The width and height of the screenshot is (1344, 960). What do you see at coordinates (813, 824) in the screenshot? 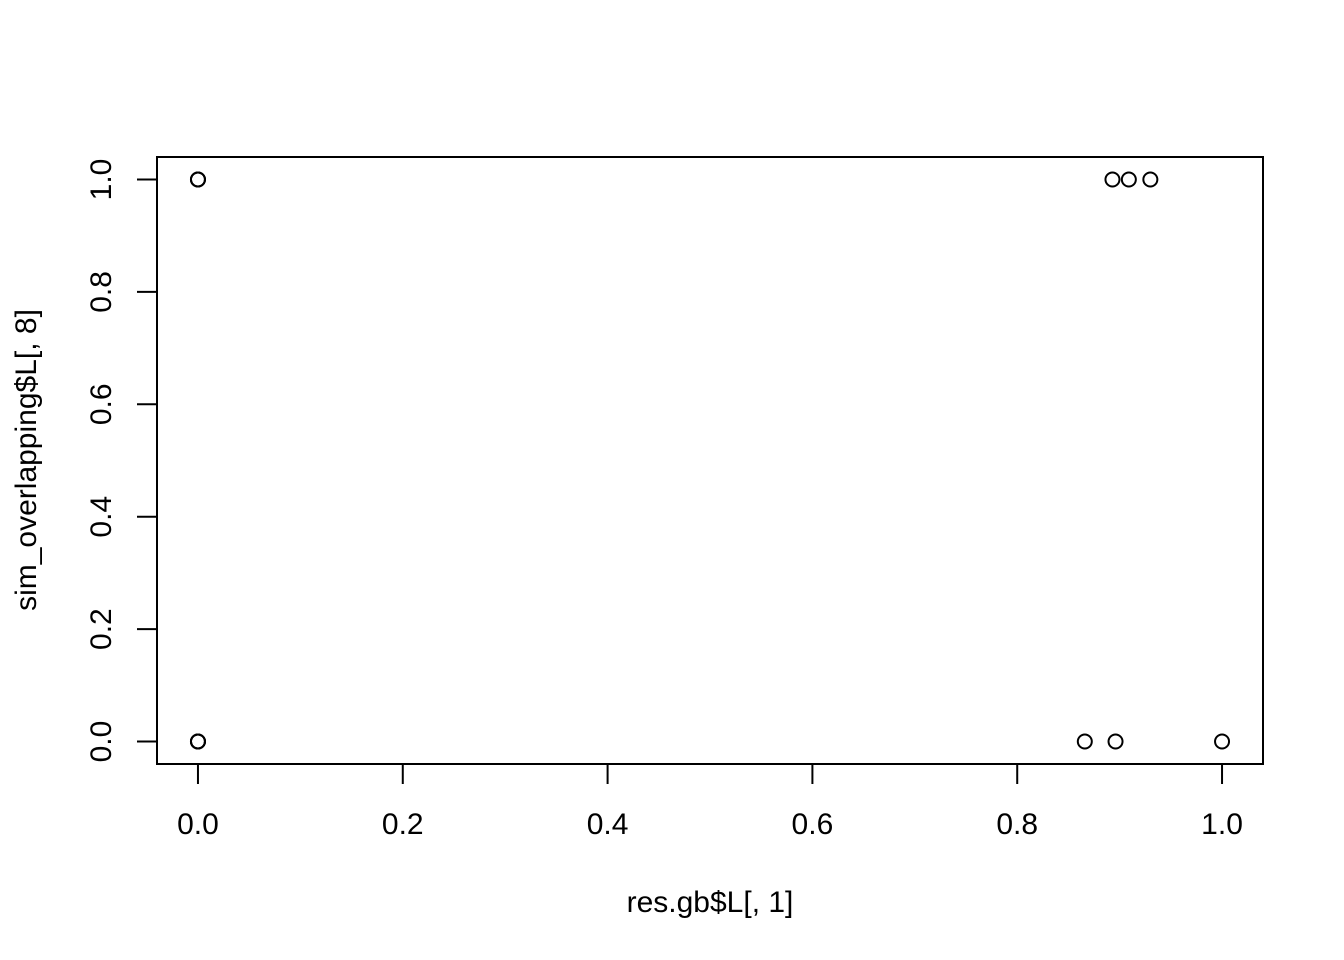
I see `x-tick-label: 0.6` at bounding box center [813, 824].